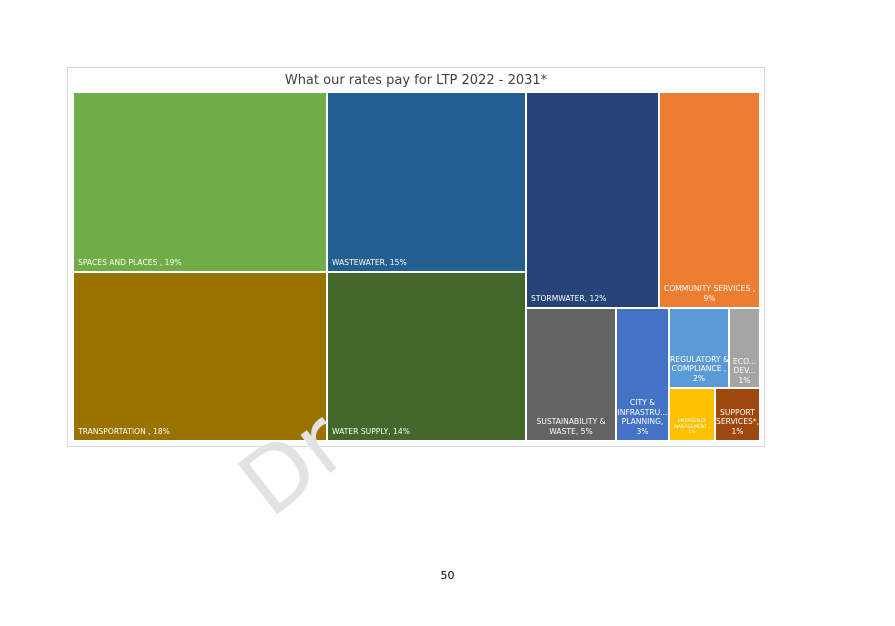 This screenshot has width=895, height=626. I want to click on treemap-tile-label: WATER SUPPLY, 14%, so click(371, 431).